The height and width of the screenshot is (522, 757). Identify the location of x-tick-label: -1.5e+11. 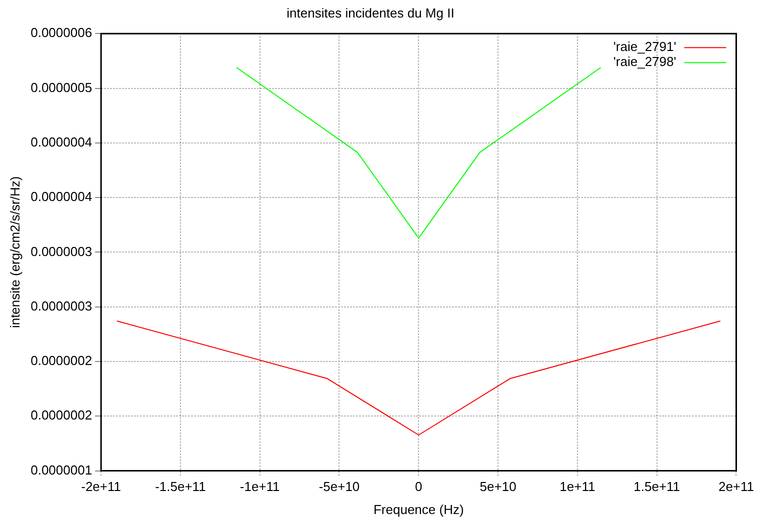
(180, 486).